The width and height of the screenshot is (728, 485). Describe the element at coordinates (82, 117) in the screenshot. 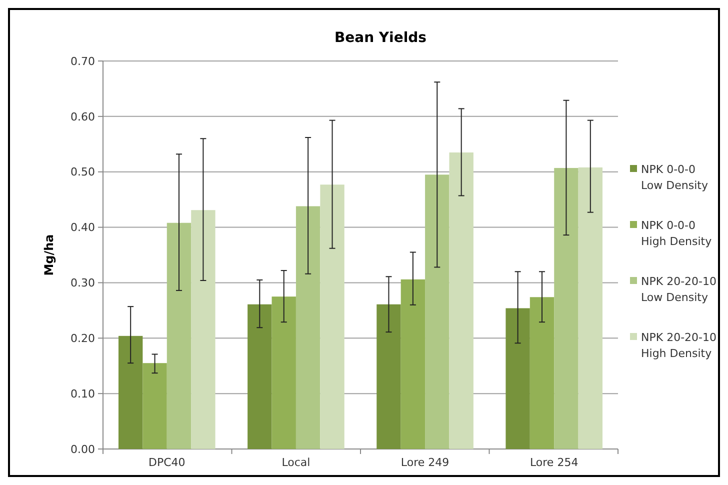

I see `y-tick-label: 0.60` at that location.